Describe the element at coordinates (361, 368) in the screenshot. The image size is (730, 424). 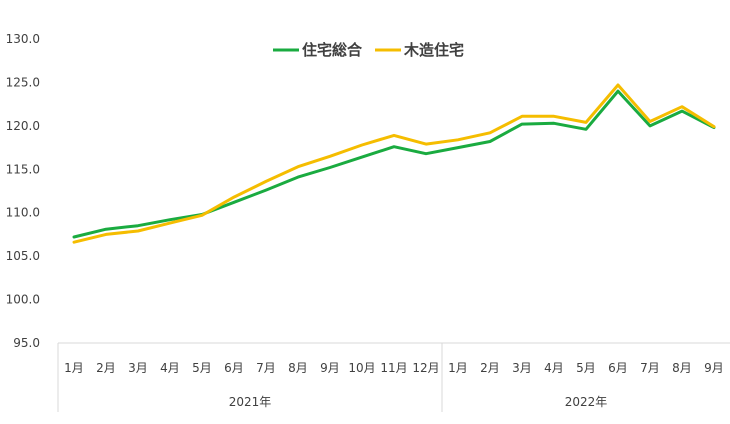
I see `x-tick-label: 10月` at that location.